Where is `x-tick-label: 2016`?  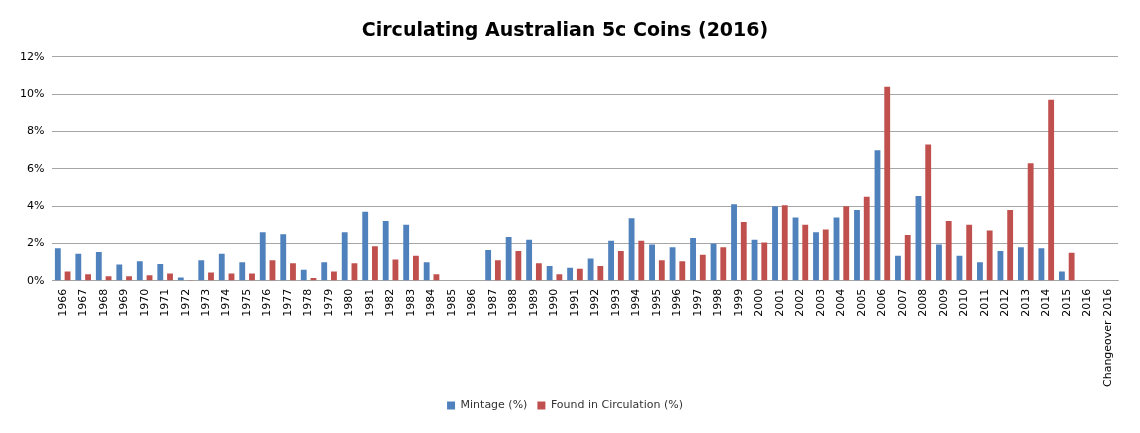 x-tick-label: 2016 is located at coordinates (1087, 302).